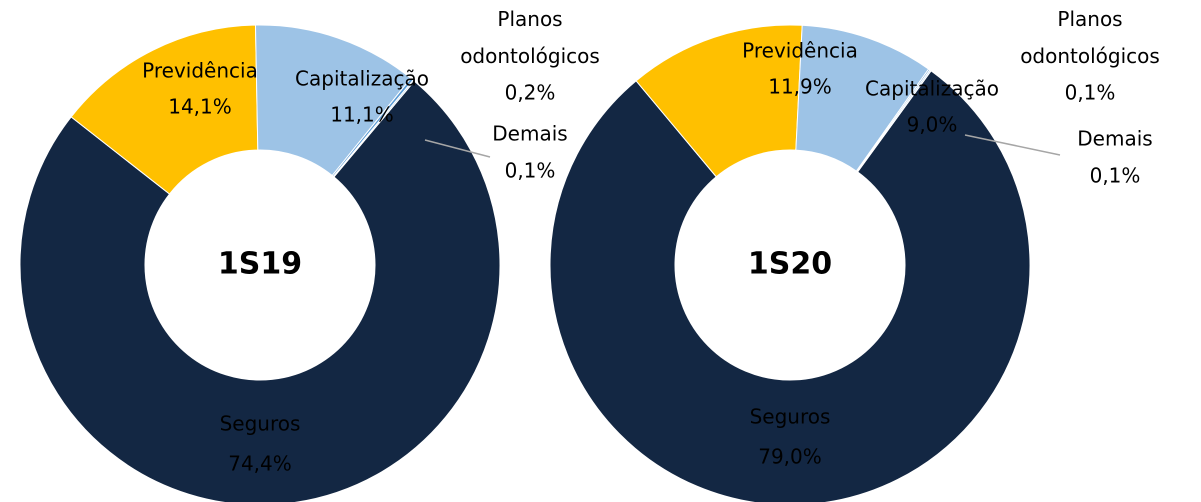 Image resolution: width=1201 pixels, height=502 pixels. What do you see at coordinates (260, 264) in the screenshot?
I see `center-label: 1S19` at bounding box center [260, 264].